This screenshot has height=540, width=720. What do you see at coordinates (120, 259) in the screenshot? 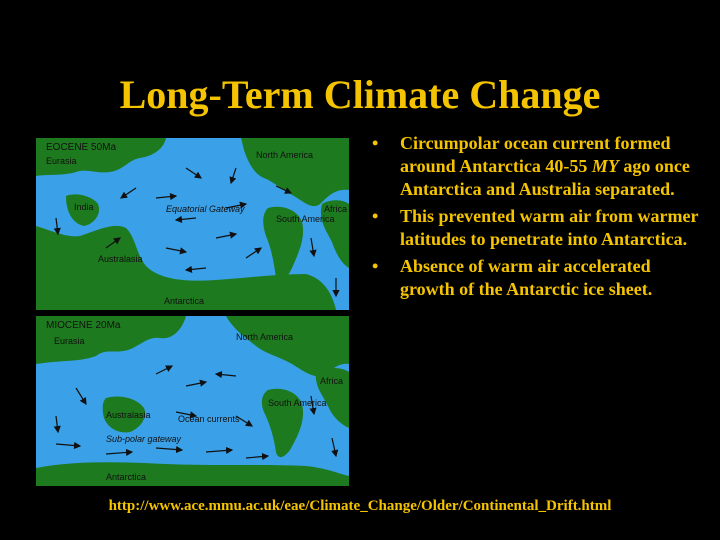
I see `eocene-label-australasia: Australasia` at bounding box center [120, 259].